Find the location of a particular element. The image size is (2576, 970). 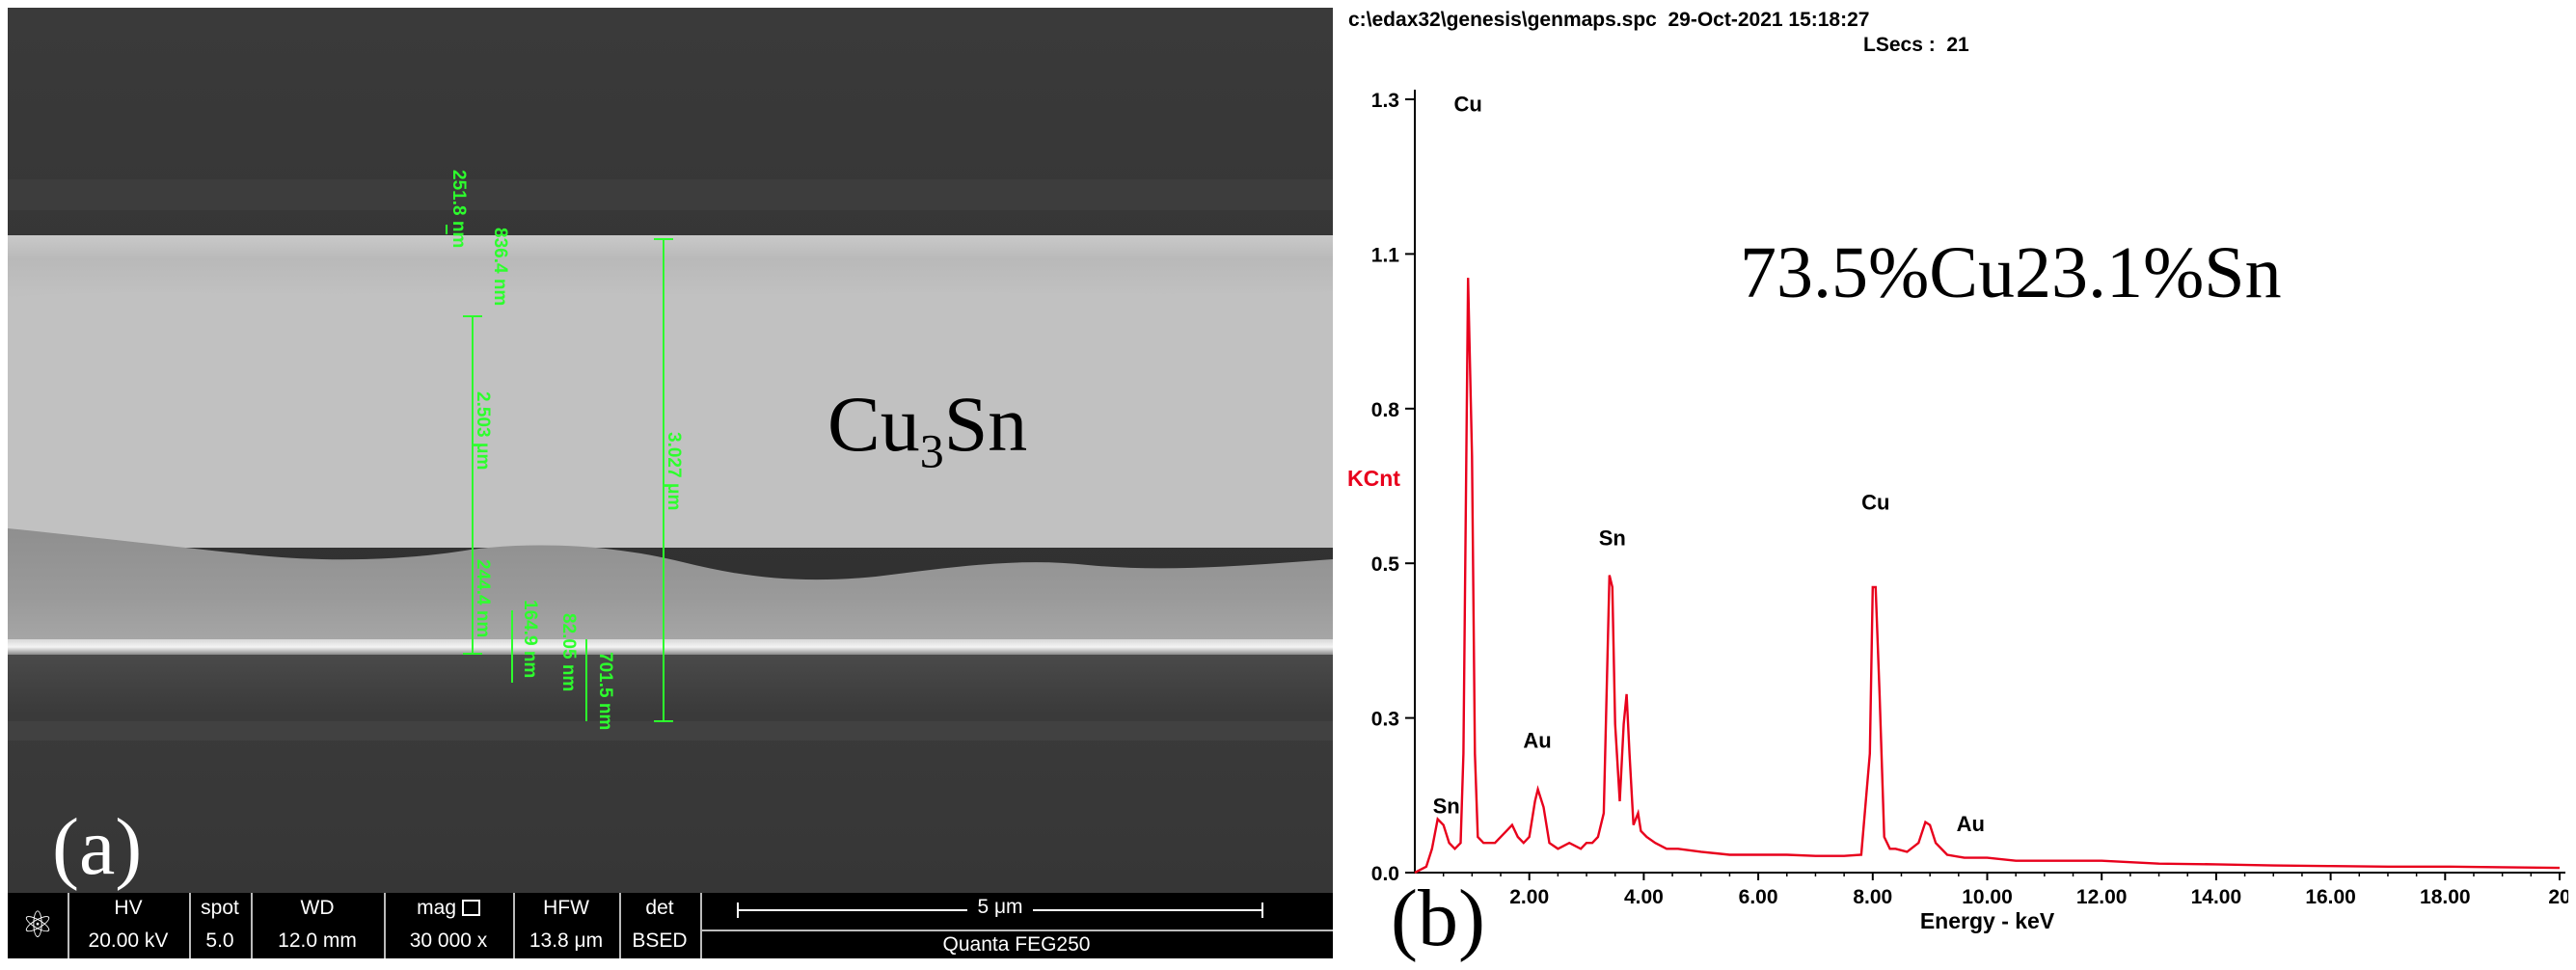

measurement-label: 164.9 nm is located at coordinates (530, 640).